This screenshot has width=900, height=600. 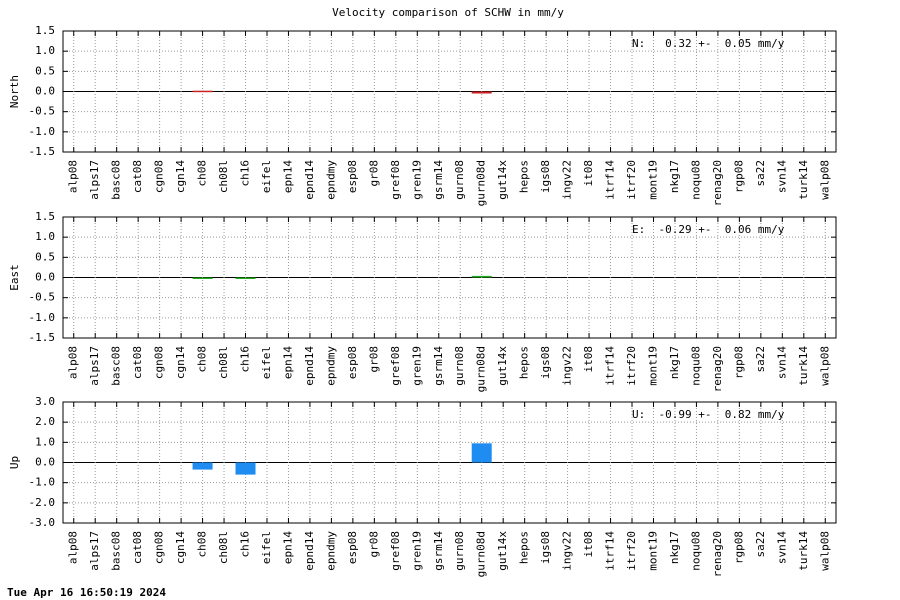 What do you see at coordinates (588, 173) in the screenshot?
I see `x-tick-label: it08` at bounding box center [588, 173].